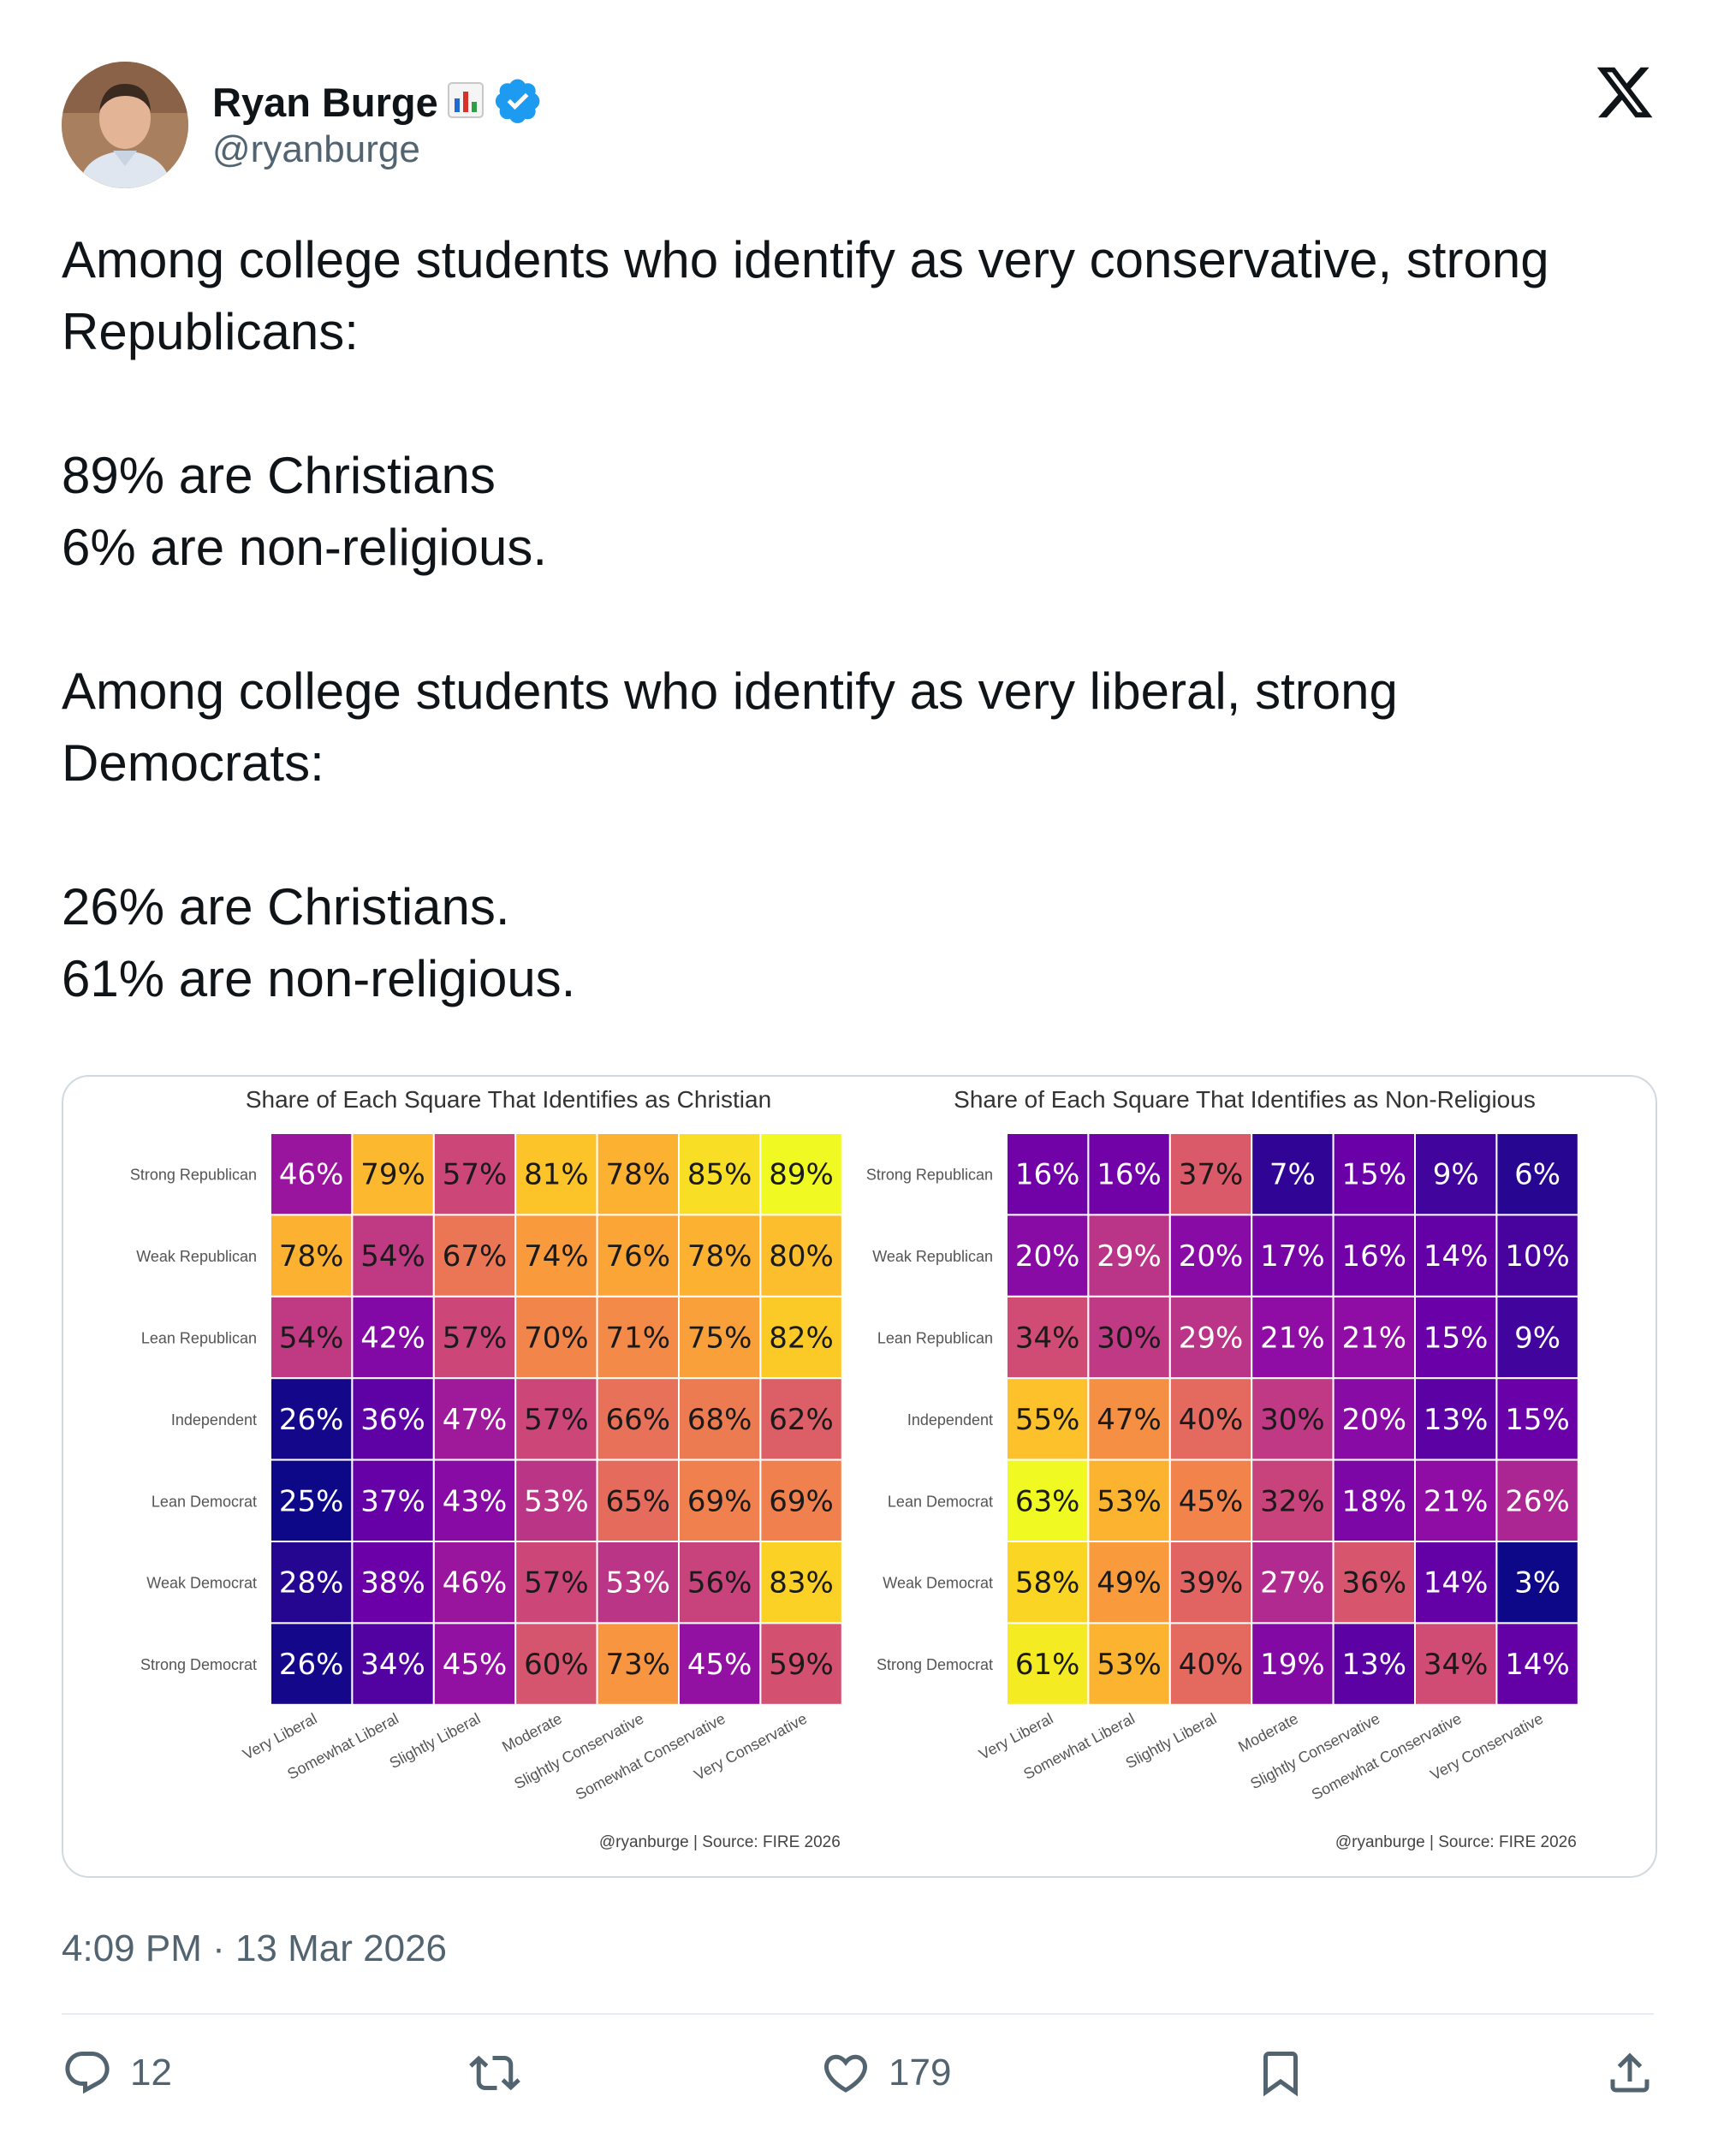 The height and width of the screenshot is (2156, 1712). What do you see at coordinates (518, 102) in the screenshot?
I see `verified-badge-icon` at bounding box center [518, 102].